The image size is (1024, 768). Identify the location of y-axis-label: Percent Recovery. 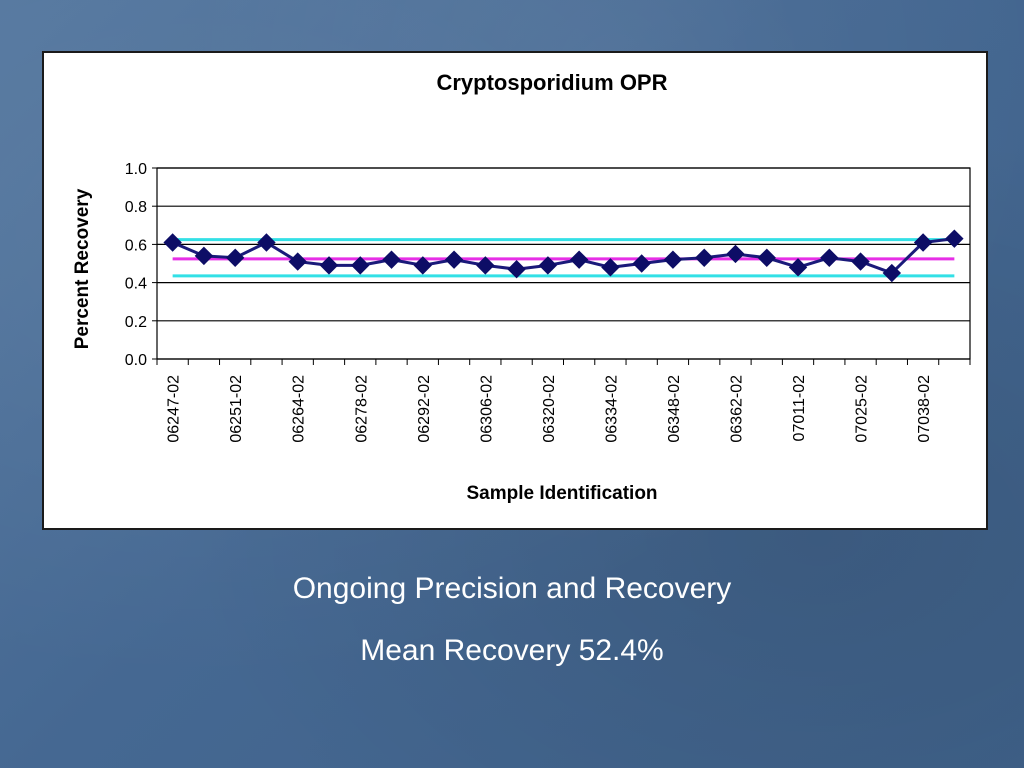
(82, 268).